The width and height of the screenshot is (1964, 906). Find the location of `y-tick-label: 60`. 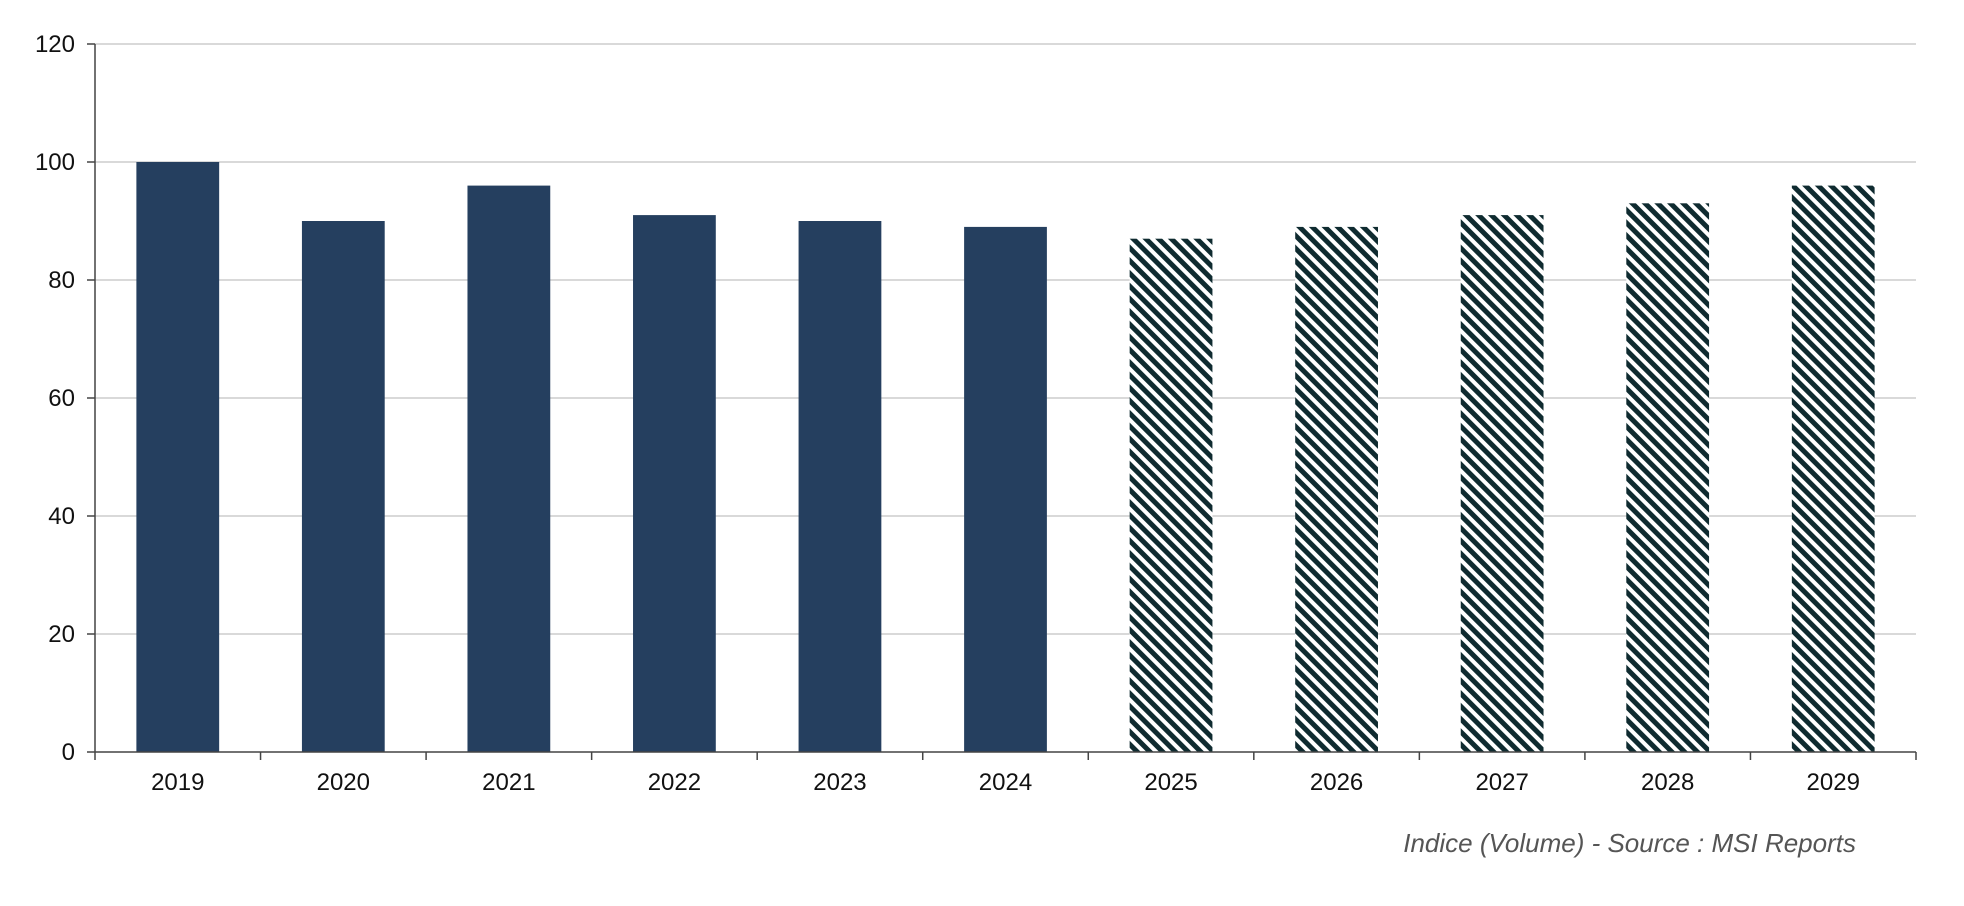

y-tick-label: 60 is located at coordinates (61, 398).